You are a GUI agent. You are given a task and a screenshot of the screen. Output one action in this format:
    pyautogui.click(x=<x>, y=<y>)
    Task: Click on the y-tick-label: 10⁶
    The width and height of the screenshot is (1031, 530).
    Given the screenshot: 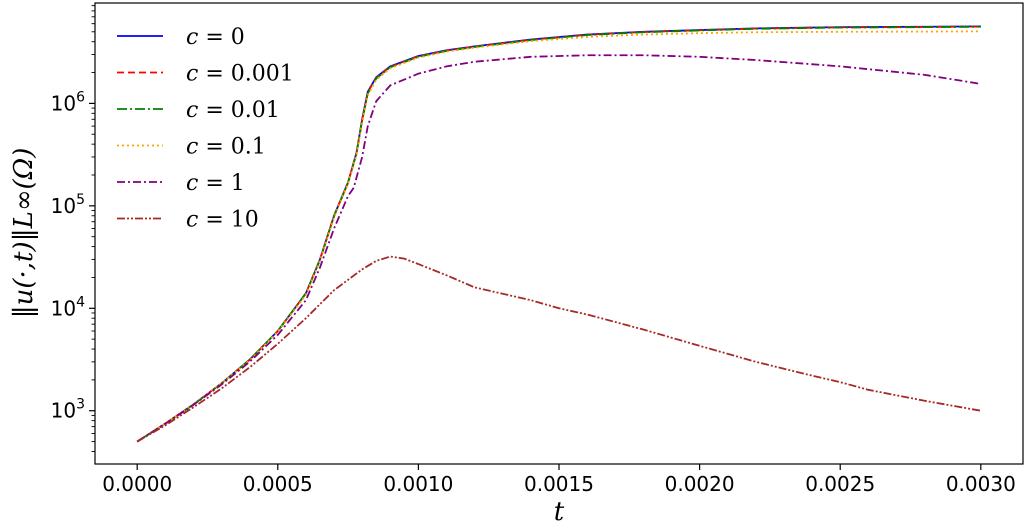 What is the action you would take?
    pyautogui.click(x=68, y=102)
    